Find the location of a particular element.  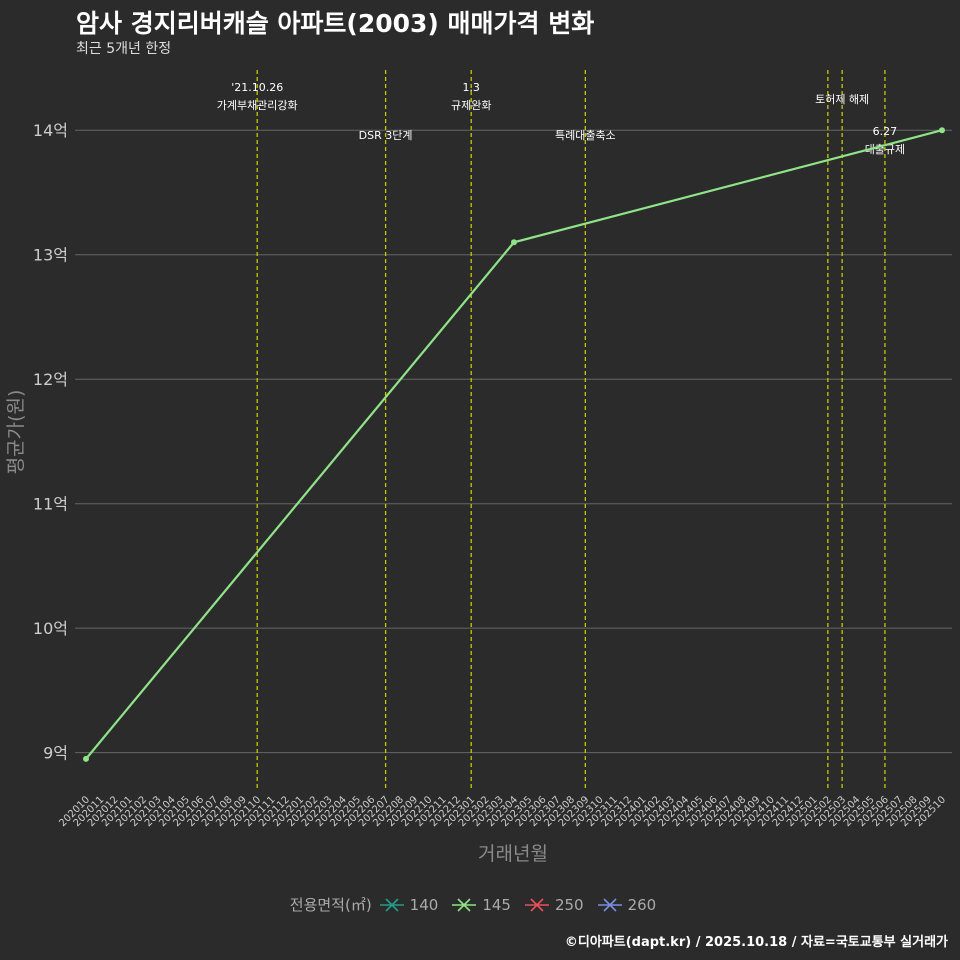

chart-subtitle: 최근 5개년 한정 is located at coordinates (124, 49).